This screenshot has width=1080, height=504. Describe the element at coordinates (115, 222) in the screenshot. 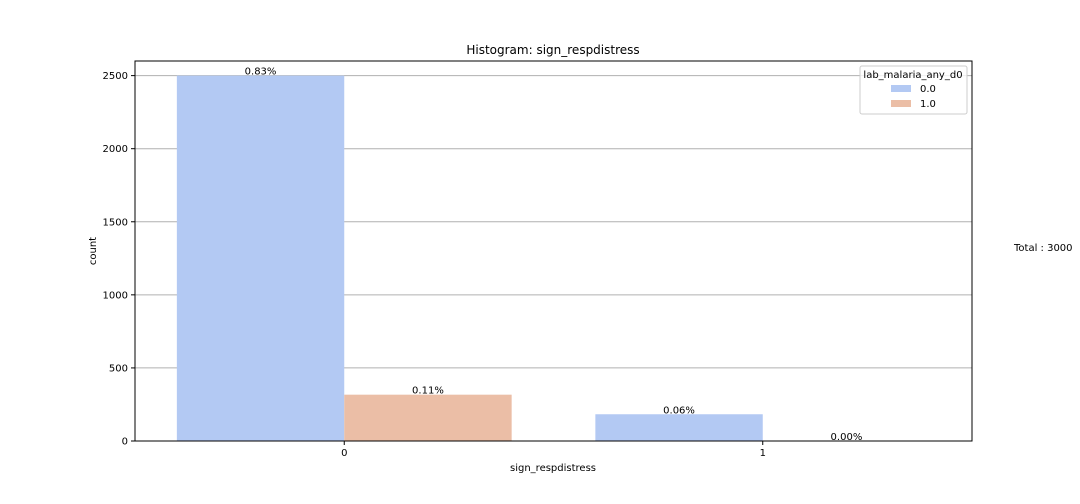

I see `y-tick-label: 1500` at that location.